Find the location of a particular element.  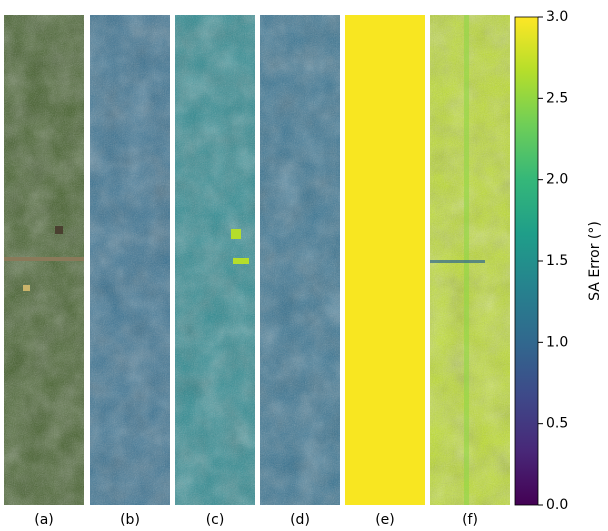

tick-label: 0.5 is located at coordinates (557, 424).